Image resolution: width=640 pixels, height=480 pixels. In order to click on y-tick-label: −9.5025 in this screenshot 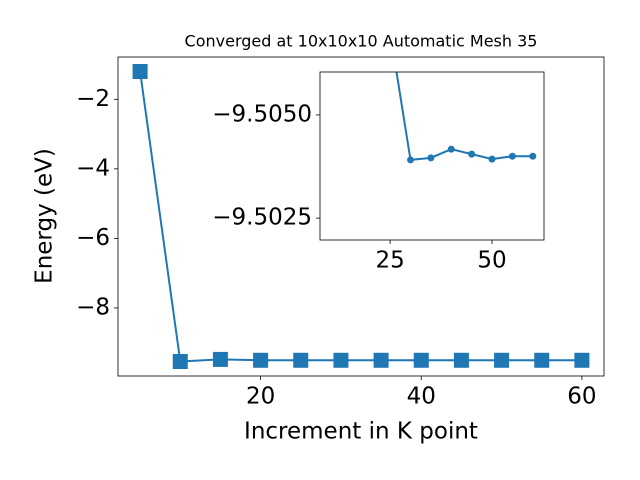, I will do `click(262, 218)`.